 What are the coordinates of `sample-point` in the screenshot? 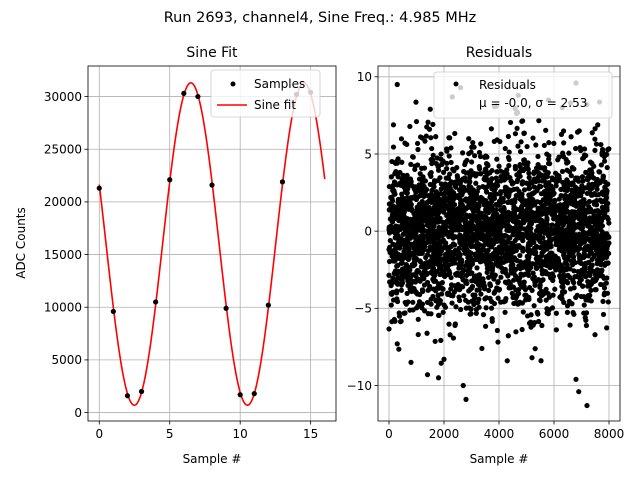 It's located at (184, 93).